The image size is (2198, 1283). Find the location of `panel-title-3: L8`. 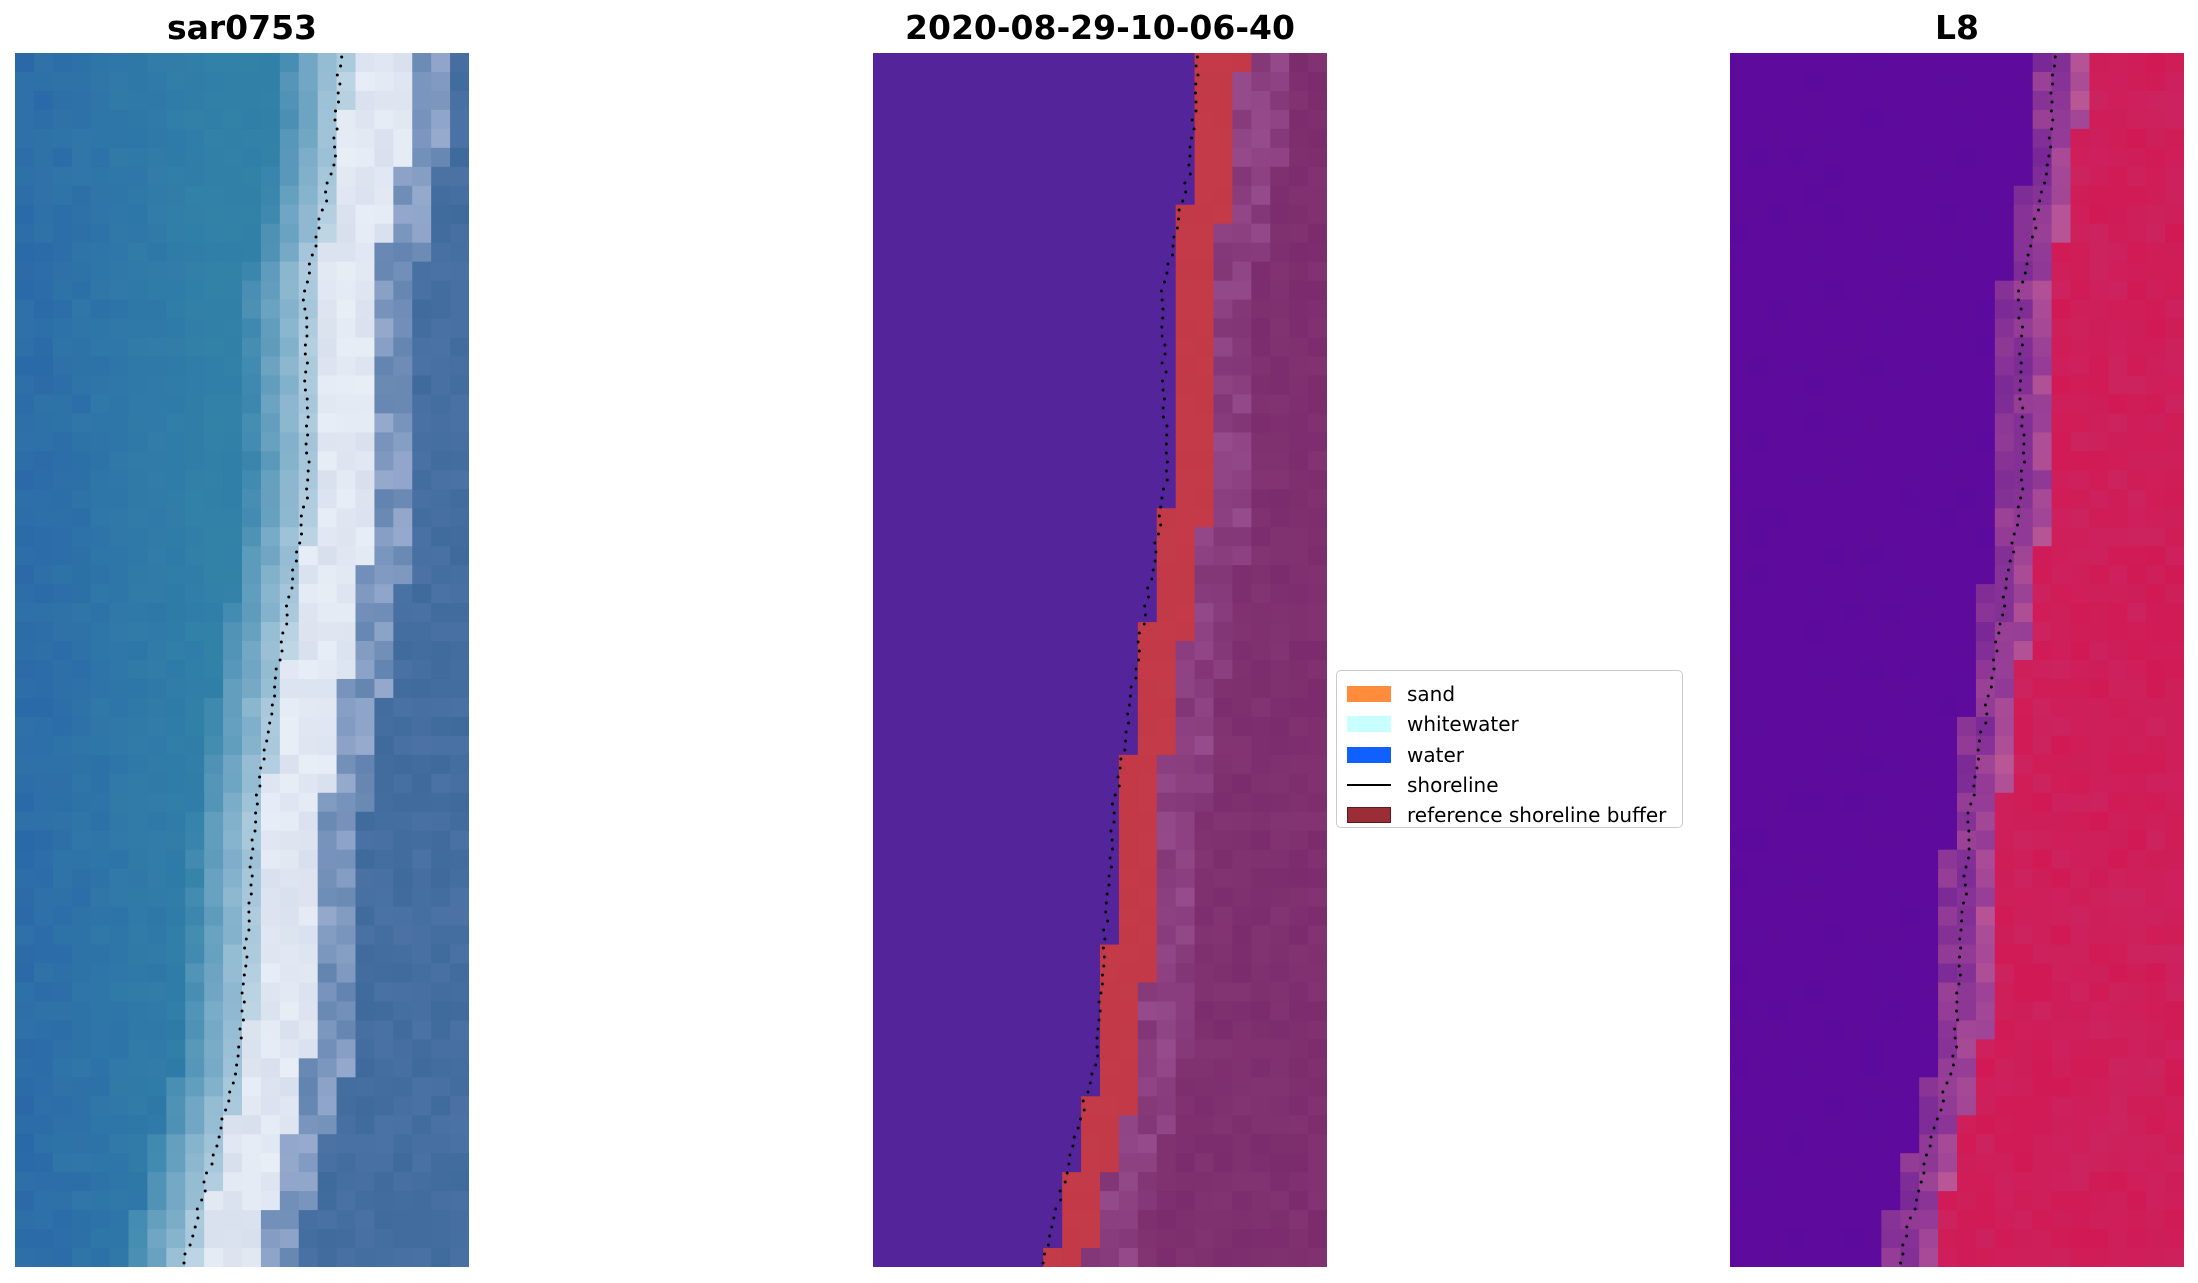

panel-title-3: L8 is located at coordinates (1957, 27).